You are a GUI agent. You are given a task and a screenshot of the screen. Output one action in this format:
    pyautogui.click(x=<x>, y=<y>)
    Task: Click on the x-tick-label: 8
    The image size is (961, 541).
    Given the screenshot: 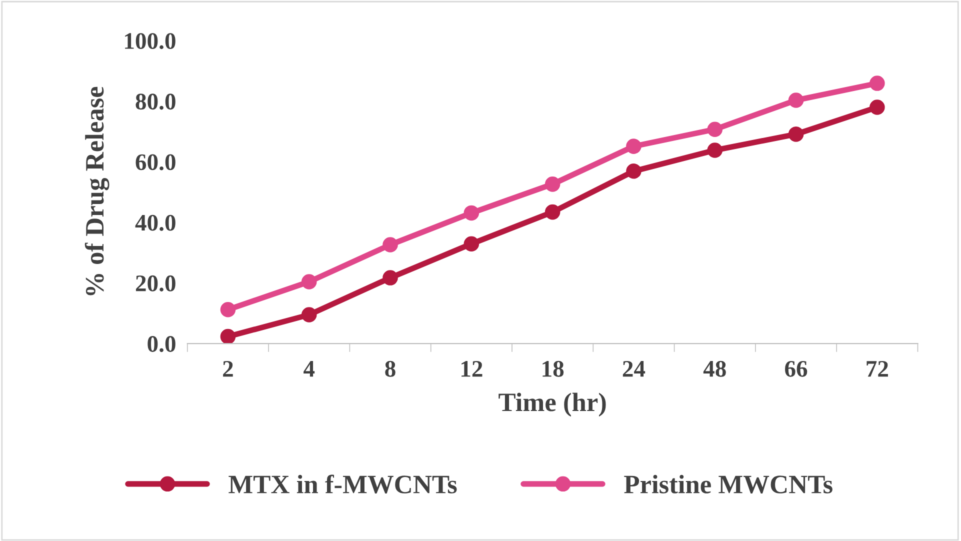 What is the action you would take?
    pyautogui.click(x=390, y=368)
    